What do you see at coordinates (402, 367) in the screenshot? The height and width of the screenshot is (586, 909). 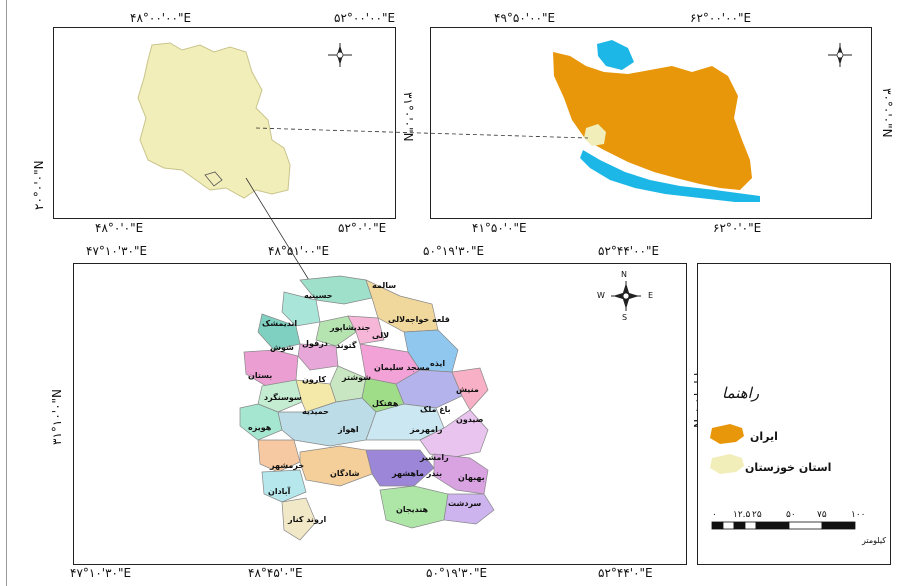 I see `label-masjed: مسجد سلیمان` at bounding box center [402, 367].